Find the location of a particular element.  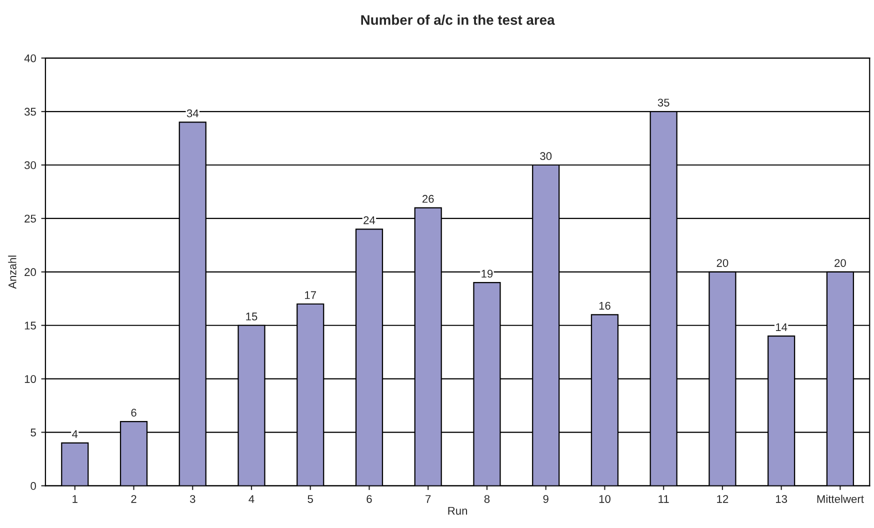

y-tick-label: 10 is located at coordinates (30, 379).